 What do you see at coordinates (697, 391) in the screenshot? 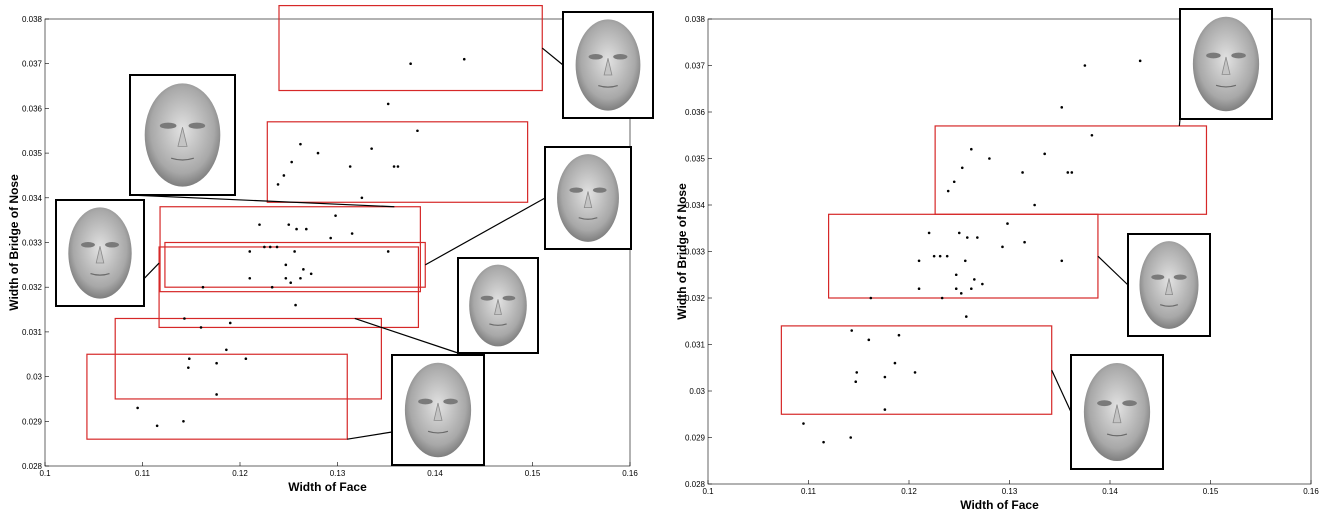
I see `y-tick-label: 0.03` at bounding box center [697, 391].